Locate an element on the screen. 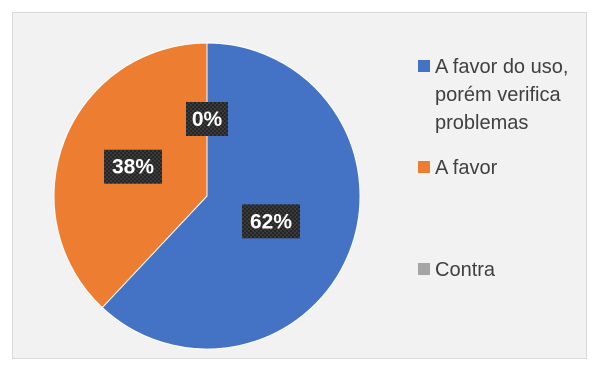 The width and height of the screenshot is (597, 371). legend-item-a-favor: A favor is located at coordinates (458, 168).